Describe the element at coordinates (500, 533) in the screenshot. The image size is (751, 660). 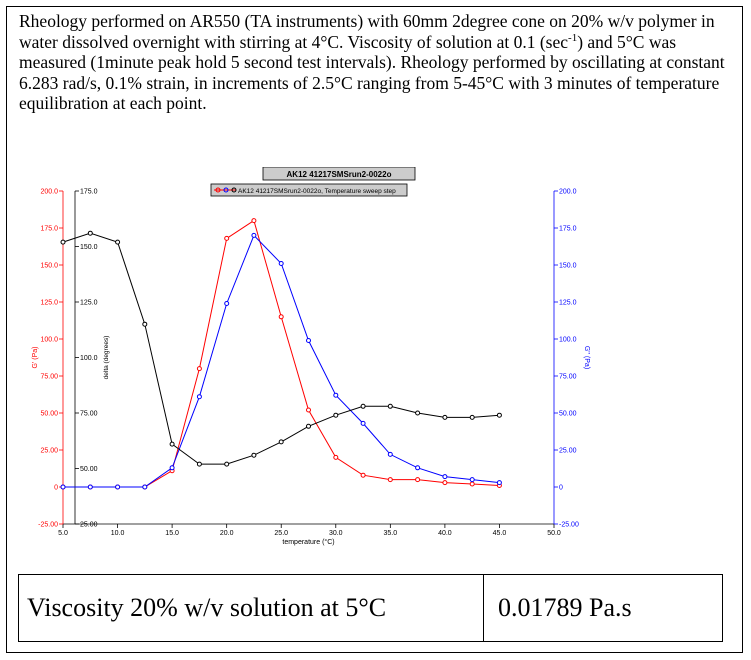
I see `x-tick-label: 45.0` at that location.